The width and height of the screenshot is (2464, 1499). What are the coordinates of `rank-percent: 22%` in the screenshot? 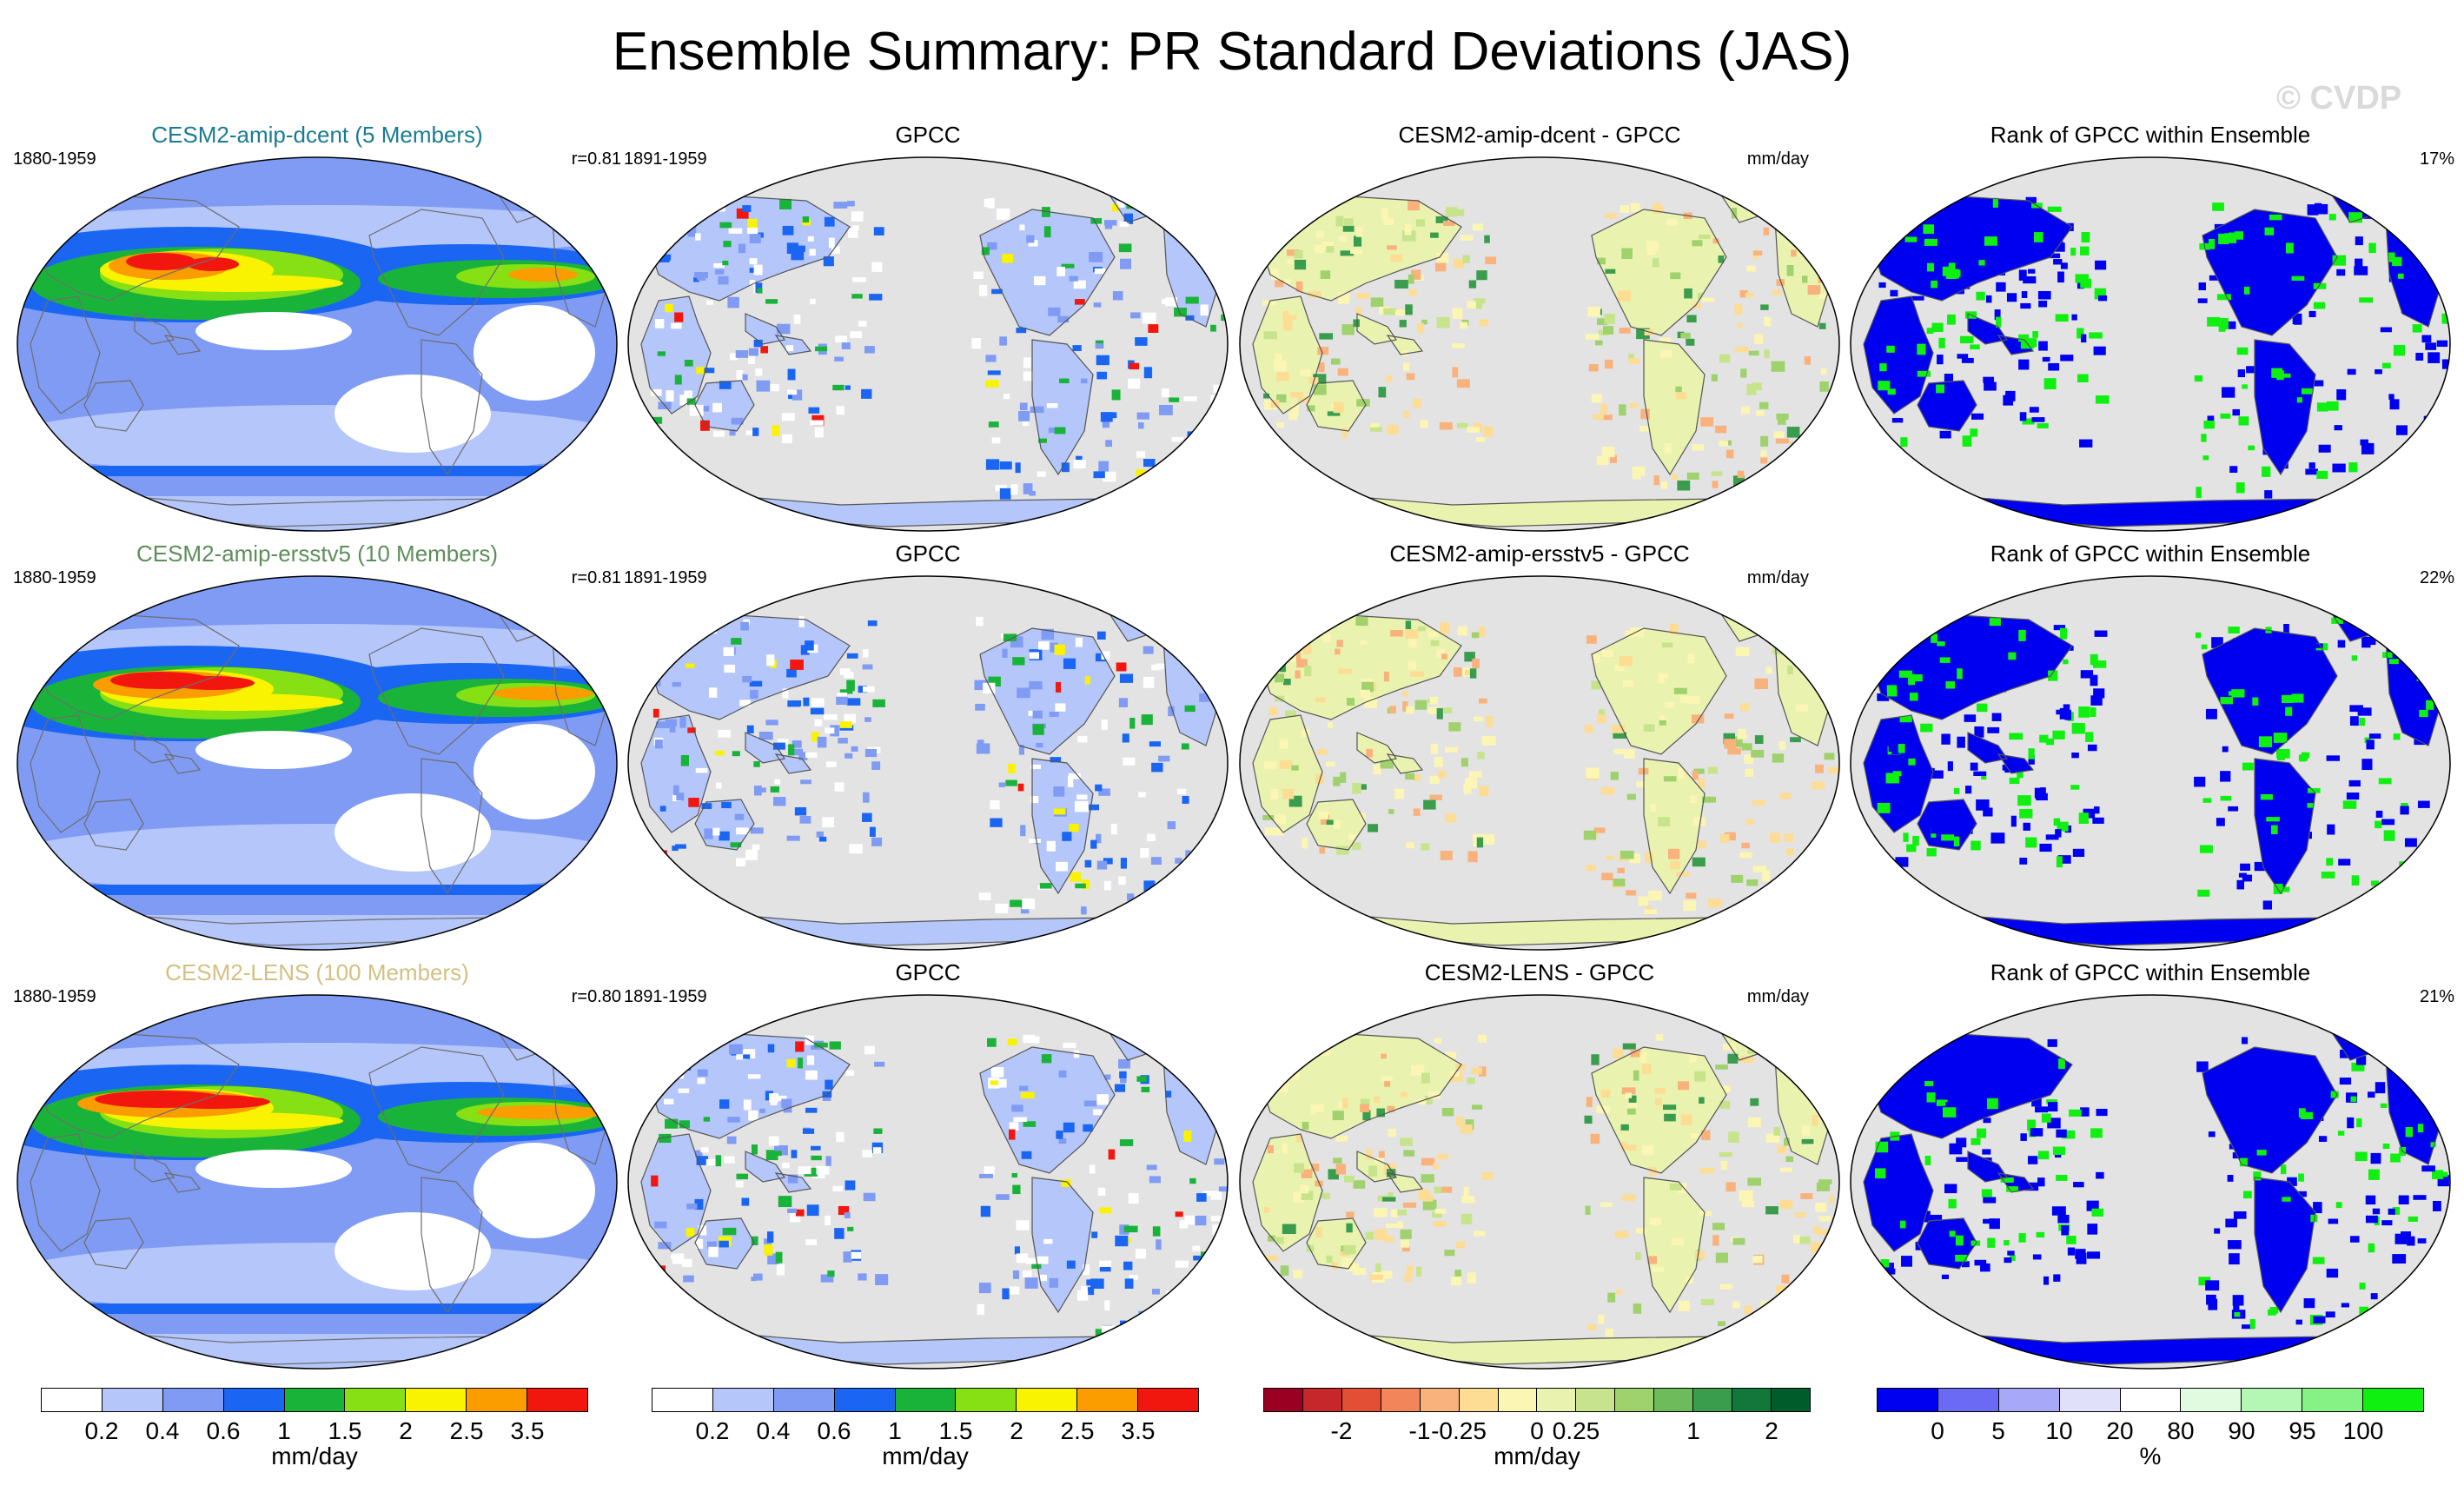 It's located at (2436, 577).